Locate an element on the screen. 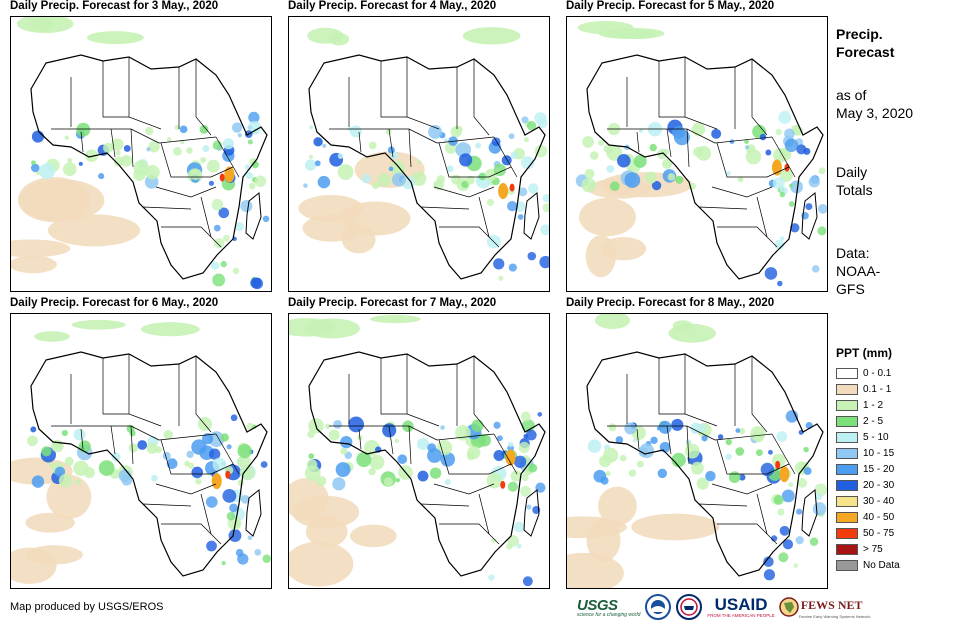 The width and height of the screenshot is (967, 626). noaa-seal-icon is located at coordinates (658, 607).